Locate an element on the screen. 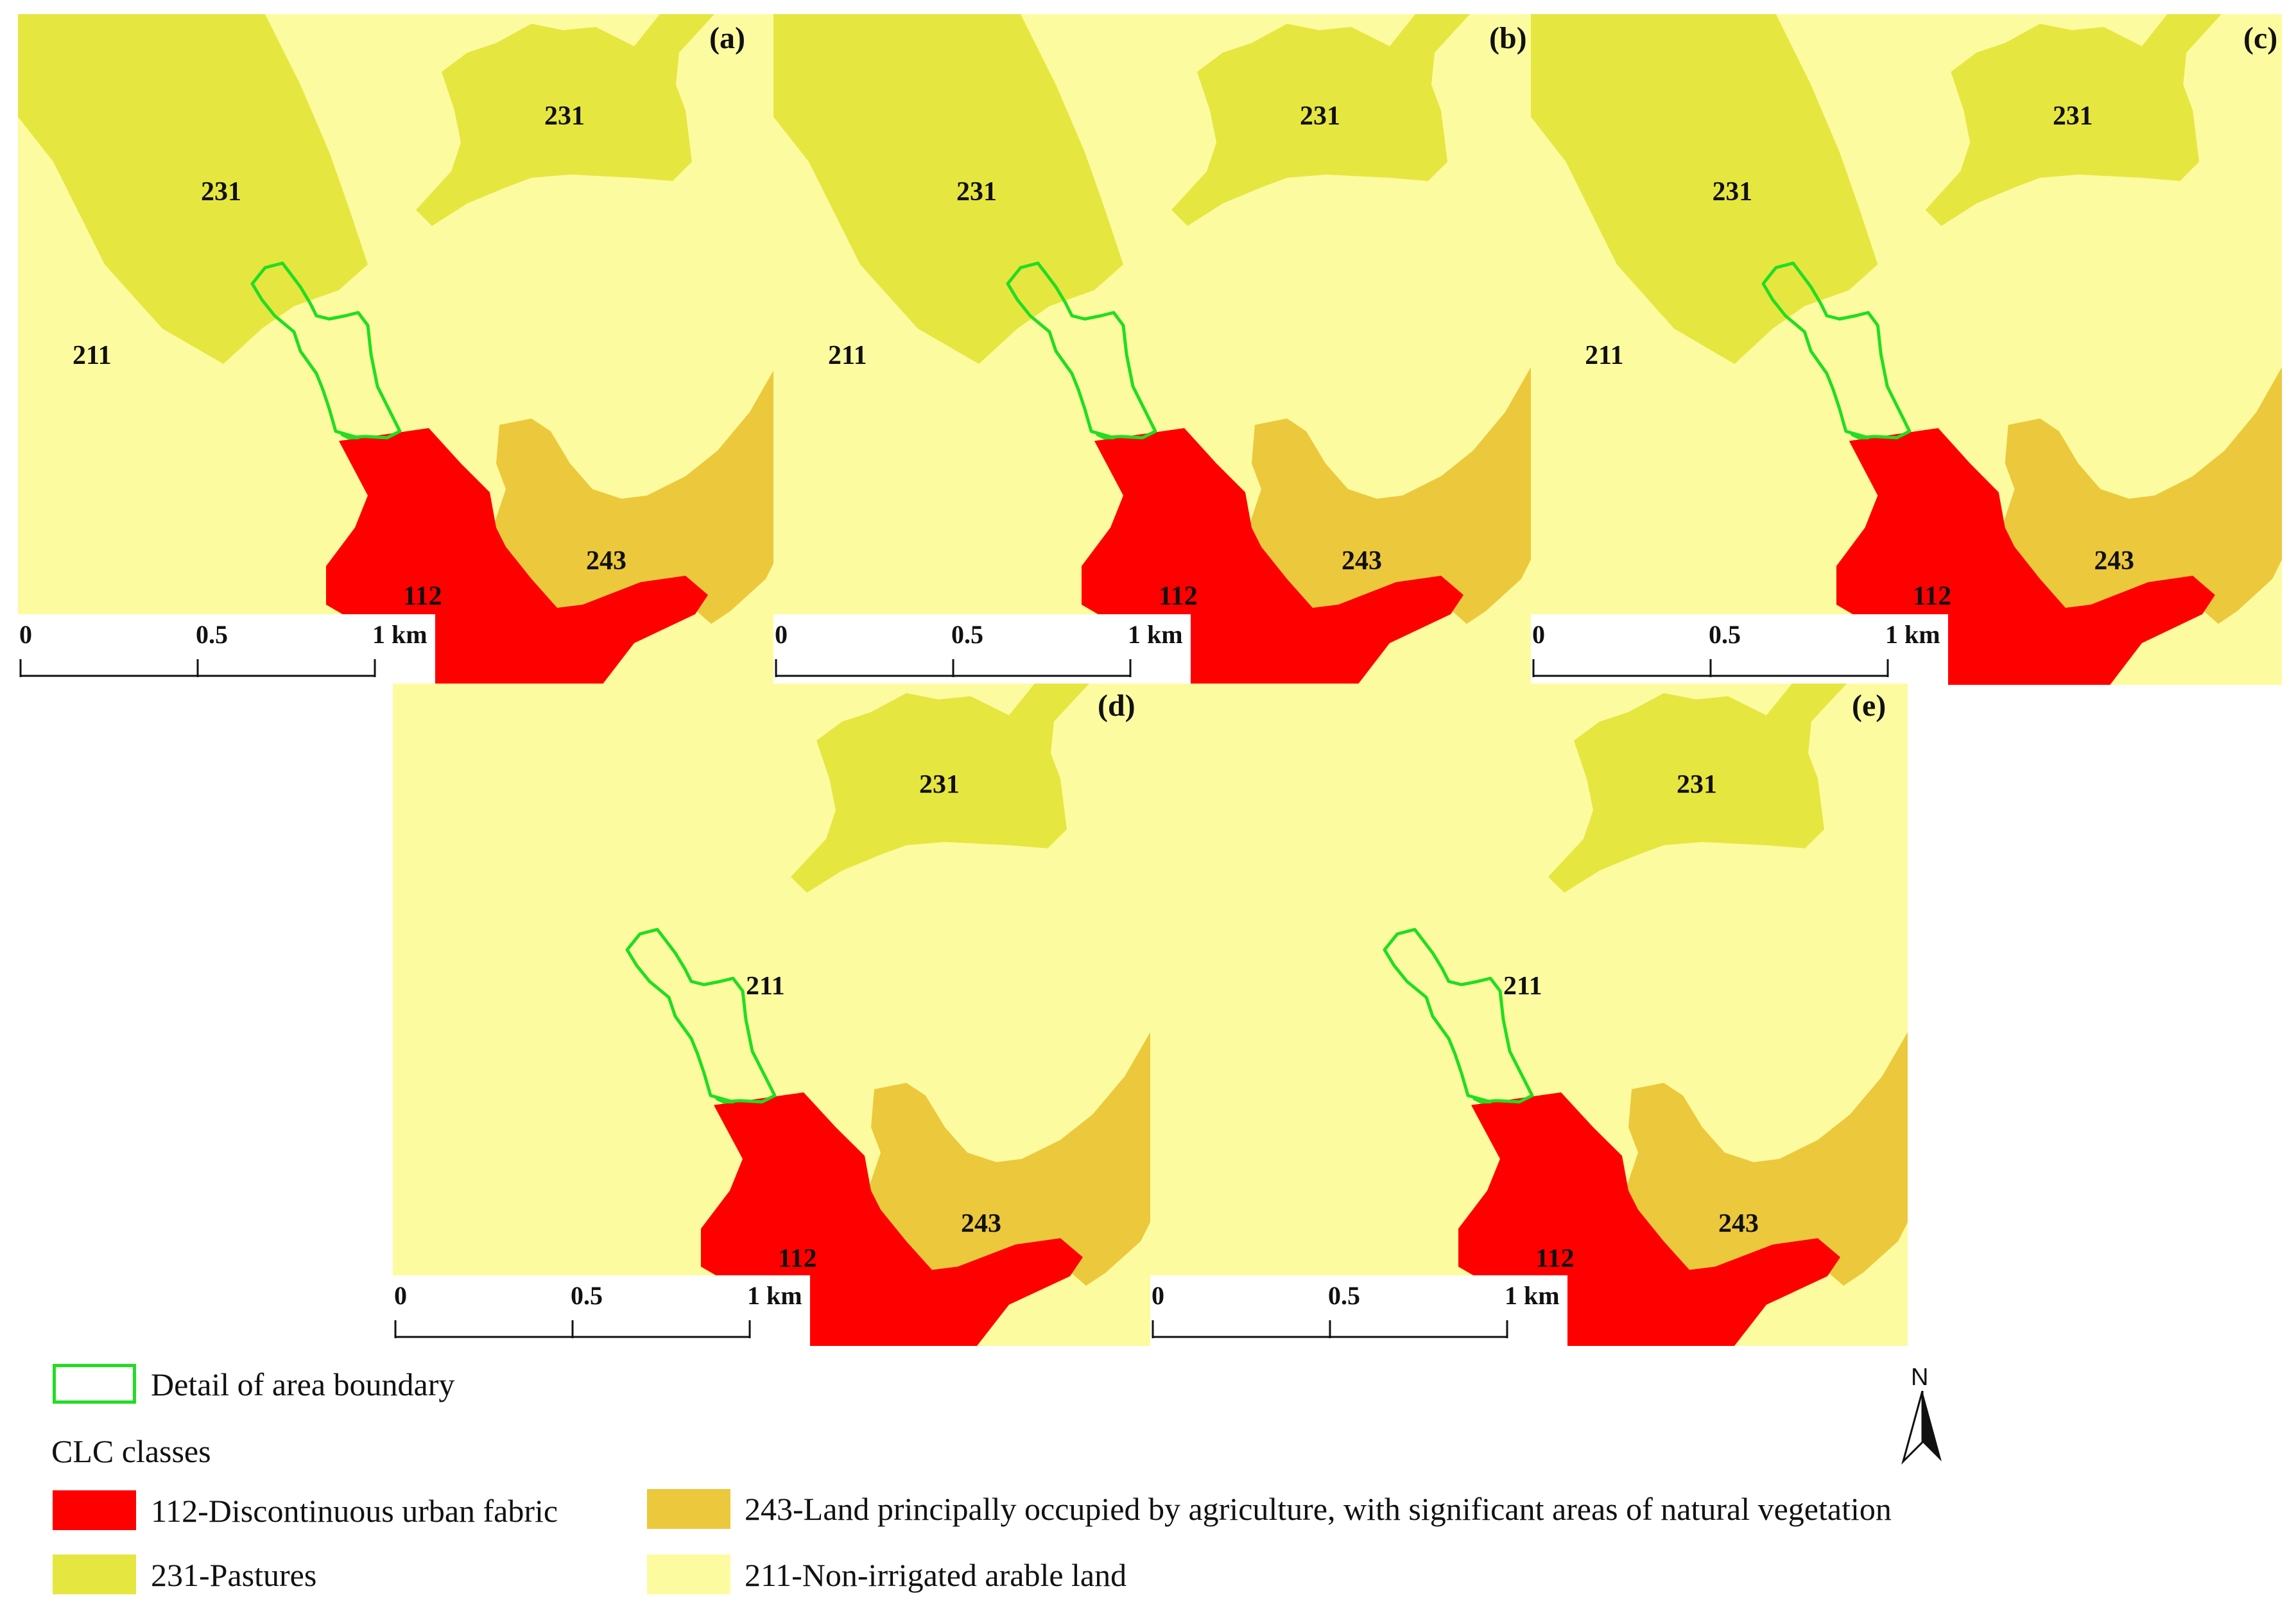 This screenshot has width=2296, height=1611. map-panel-c: 231 231 211 243 112 0 0.5 1 km is located at coordinates (1906, 350).